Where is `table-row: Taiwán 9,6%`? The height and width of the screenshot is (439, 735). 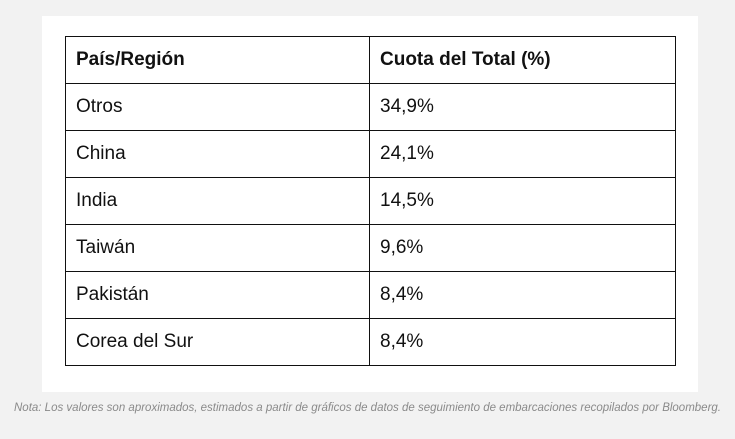 table-row: Taiwán 9,6% is located at coordinates (370, 248).